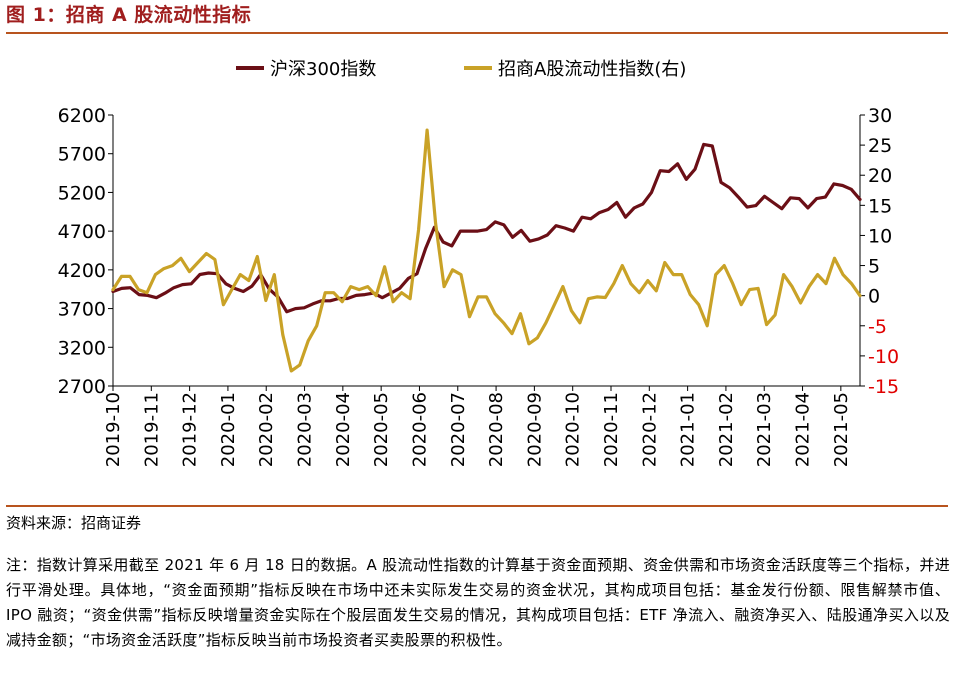 The height and width of the screenshot is (693, 956). What do you see at coordinates (764, 429) in the screenshot?
I see `x-tick-label: 2021-03` at bounding box center [764, 429].